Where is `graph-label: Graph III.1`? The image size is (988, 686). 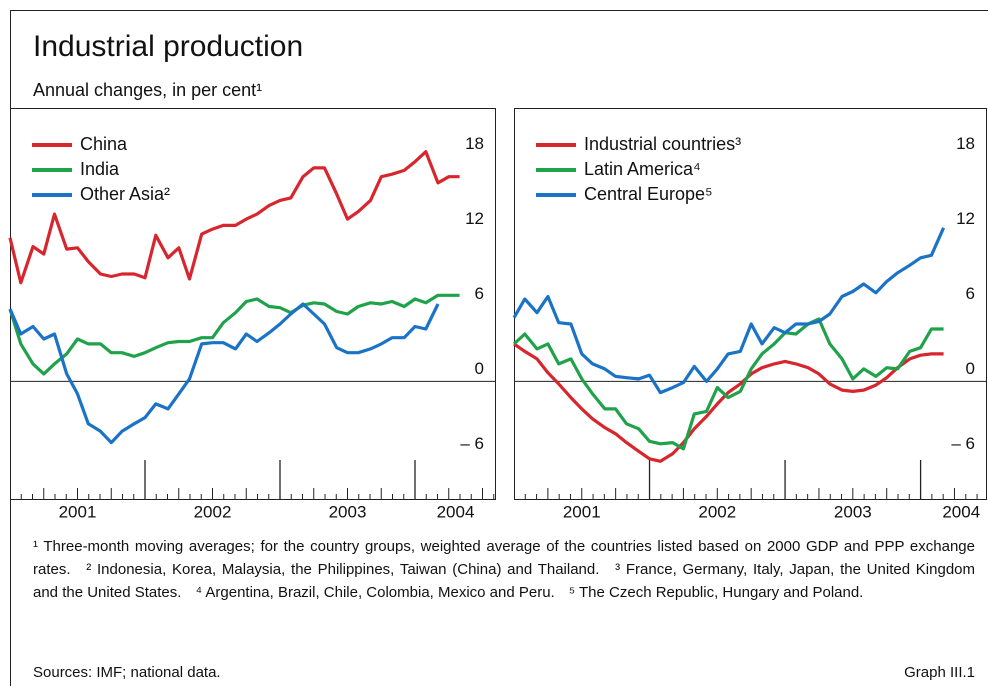 graph-label: Graph III.1 is located at coordinates (939, 672).